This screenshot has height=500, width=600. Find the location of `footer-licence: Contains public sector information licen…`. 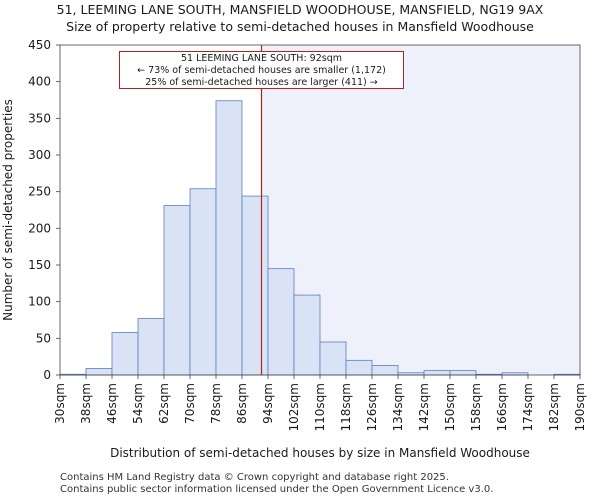

footer-licence: Contains public sector information licen… is located at coordinates (277, 489).